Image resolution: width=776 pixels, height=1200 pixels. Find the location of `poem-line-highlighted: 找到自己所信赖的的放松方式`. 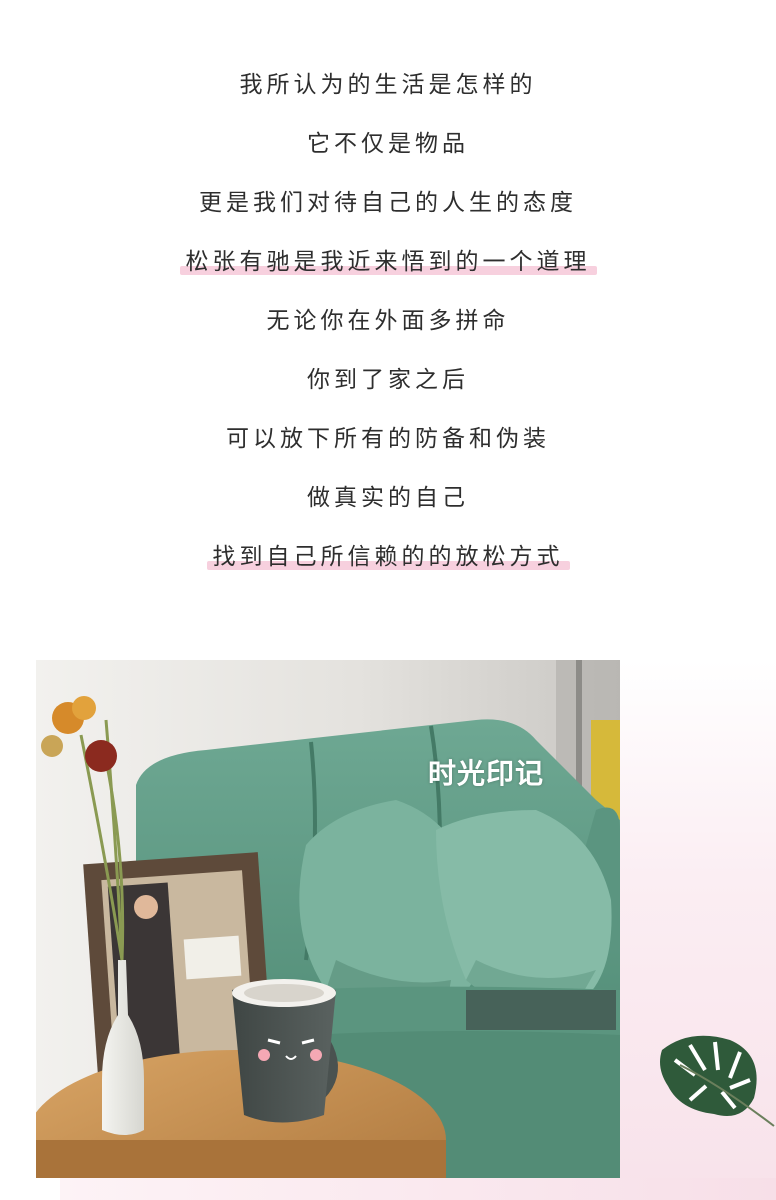

poem-line-highlighted: 找到自己所信赖的的放松方式 is located at coordinates (388, 557).